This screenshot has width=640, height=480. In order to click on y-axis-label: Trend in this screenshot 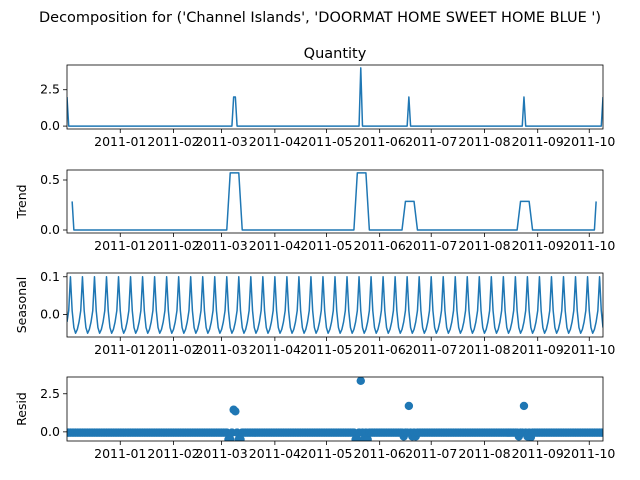, I will do `click(21, 201)`.